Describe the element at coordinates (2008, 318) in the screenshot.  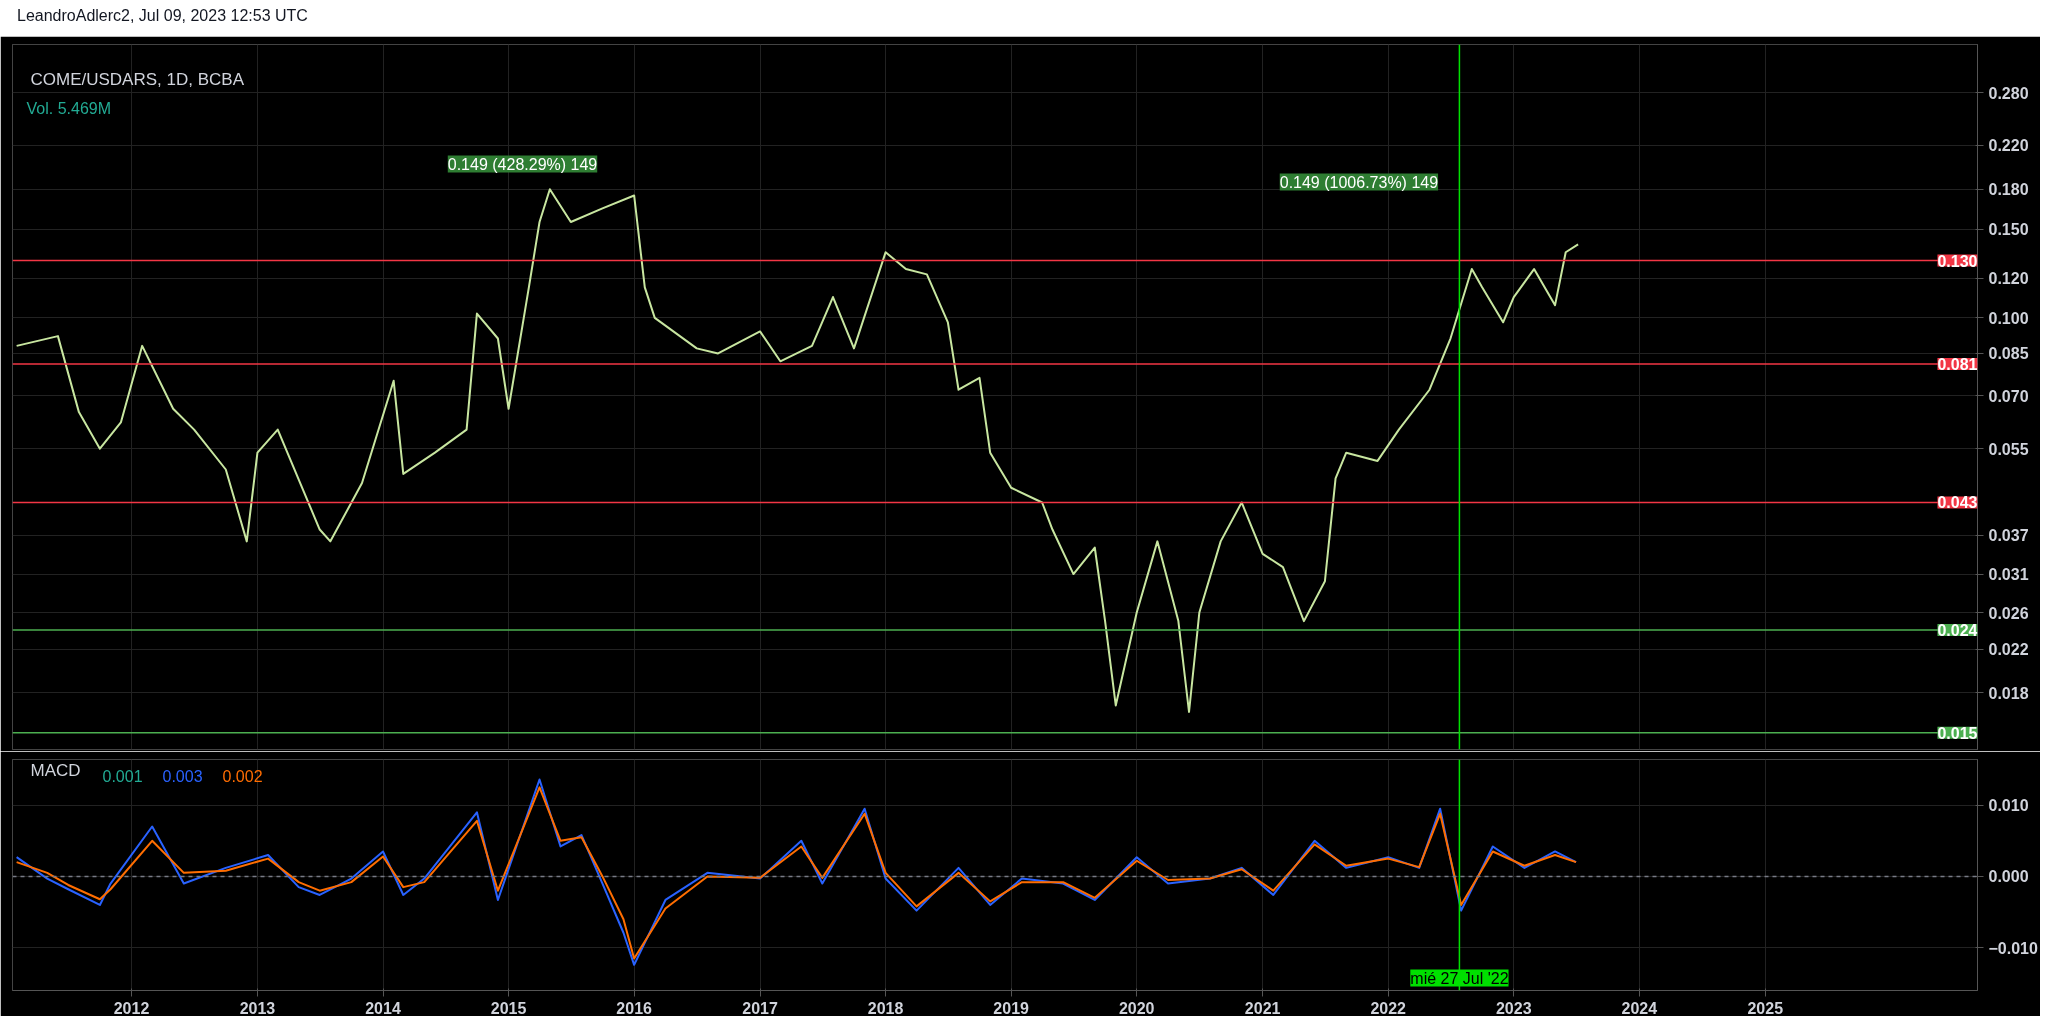
I see `y-tick-label: 0.100` at that location.